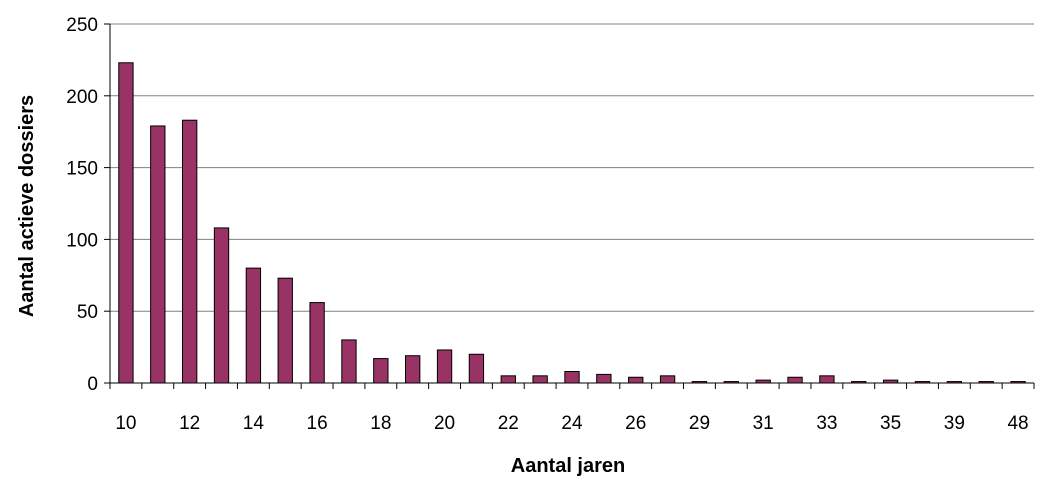 The height and width of the screenshot is (479, 1039). I want to click on y-tick-label: 100, so click(82, 240).